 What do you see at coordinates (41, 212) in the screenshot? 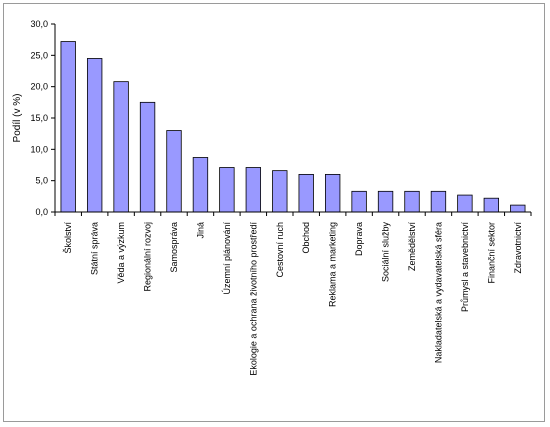
I see `y-tick-label: 0,0` at bounding box center [41, 212].